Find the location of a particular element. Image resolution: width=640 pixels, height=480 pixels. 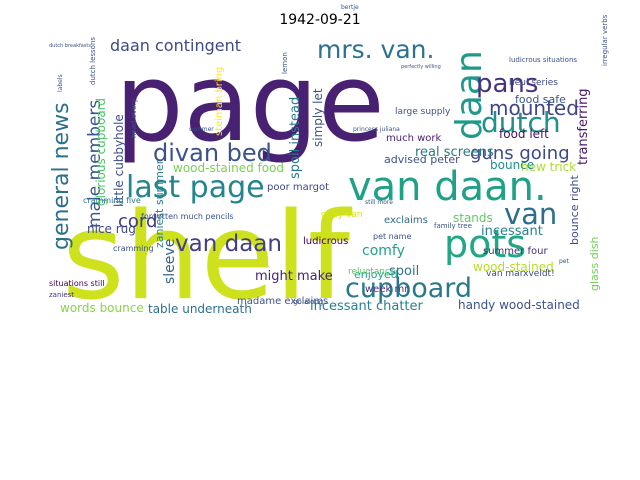

word-69: bertje is located at coordinates (350, 7).